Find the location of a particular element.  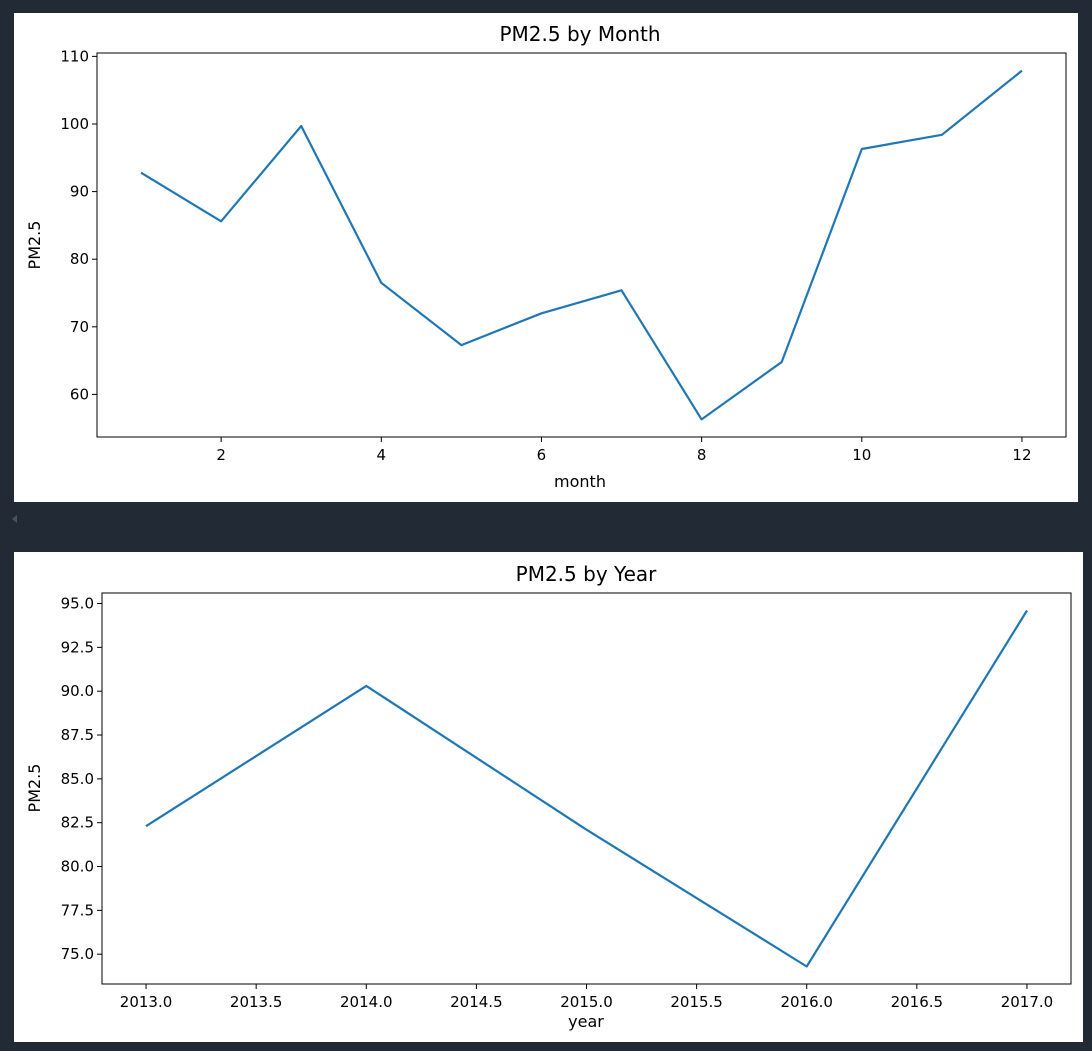

x-tick-label: 2015.5 is located at coordinates (696, 1002).